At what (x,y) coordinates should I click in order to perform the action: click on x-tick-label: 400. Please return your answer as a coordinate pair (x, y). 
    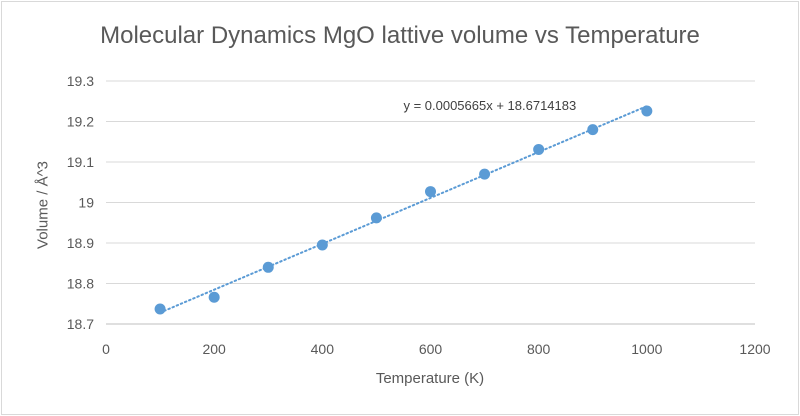
    Looking at the image, I should click on (323, 349).